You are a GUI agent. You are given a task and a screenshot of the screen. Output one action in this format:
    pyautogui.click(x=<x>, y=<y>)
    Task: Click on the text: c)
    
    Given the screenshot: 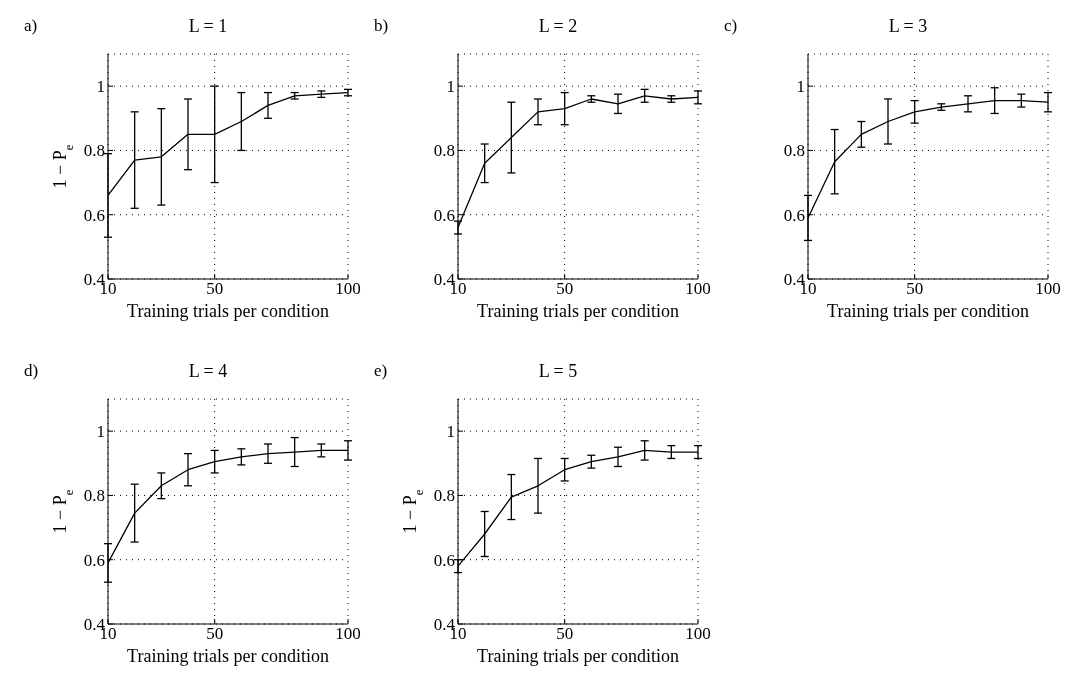 What is the action you would take?
    pyautogui.click(x=731, y=26)
    